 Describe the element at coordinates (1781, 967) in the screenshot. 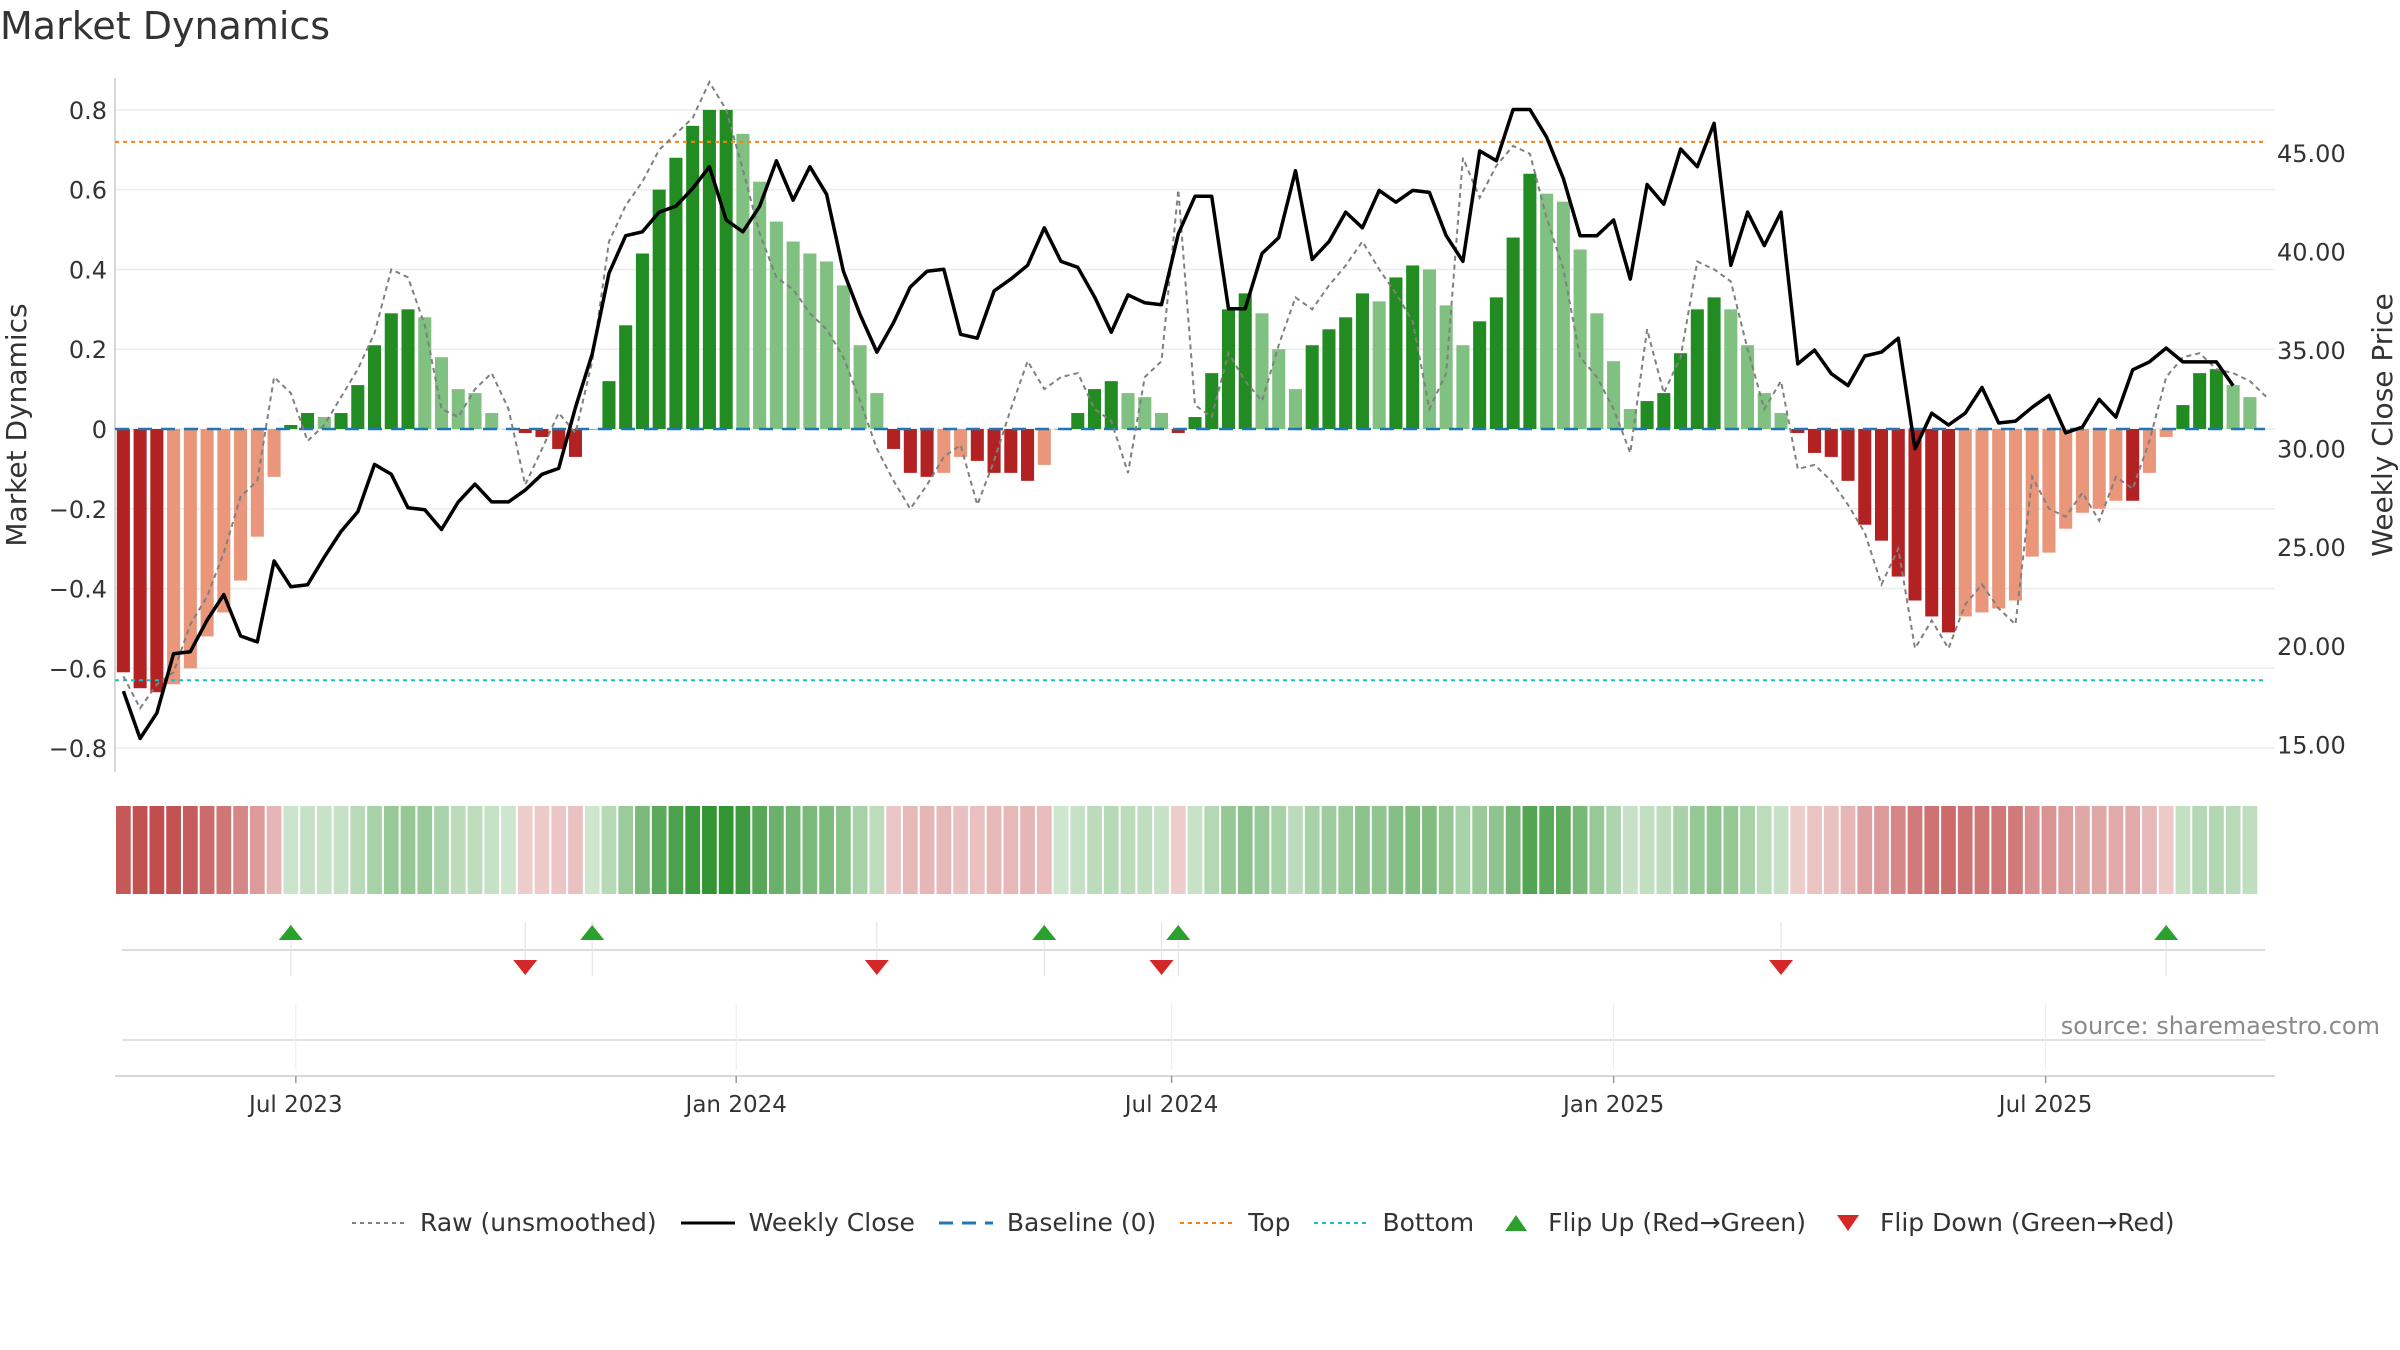

I see `flip-down-marker` at that location.